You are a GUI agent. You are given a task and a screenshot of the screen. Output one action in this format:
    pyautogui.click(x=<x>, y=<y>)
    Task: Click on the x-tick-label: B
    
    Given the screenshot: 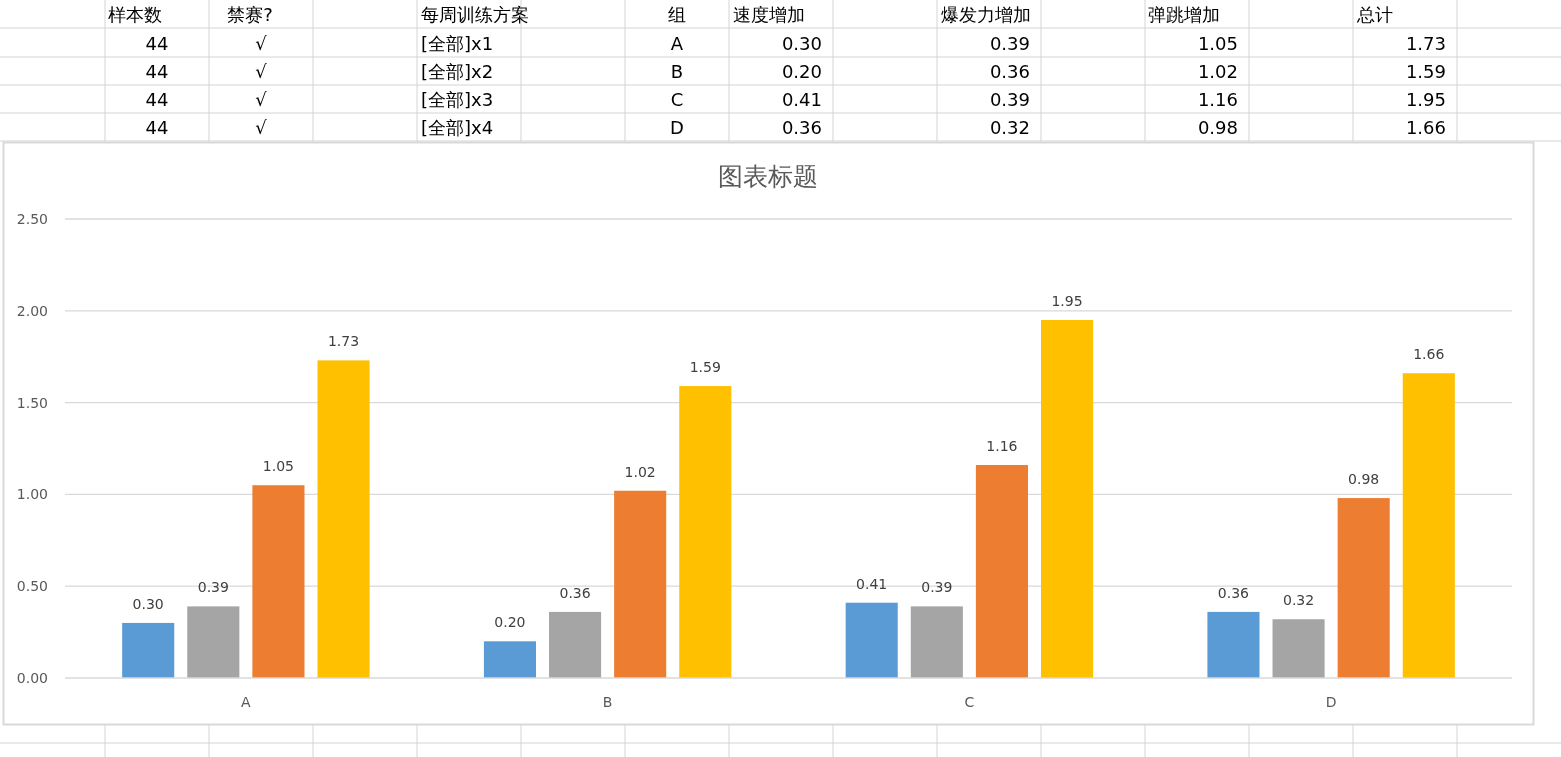 What is the action you would take?
    pyautogui.click(x=607, y=702)
    